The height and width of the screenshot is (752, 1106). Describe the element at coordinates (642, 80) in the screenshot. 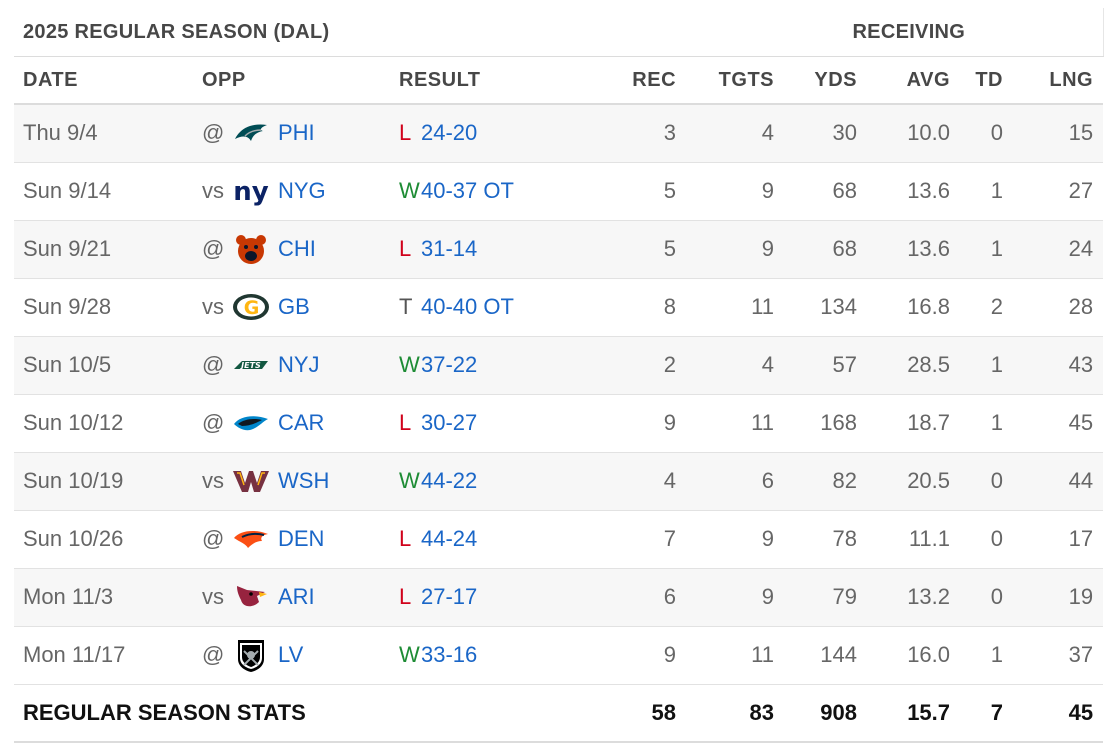

I see `col-rec: REC` at that location.